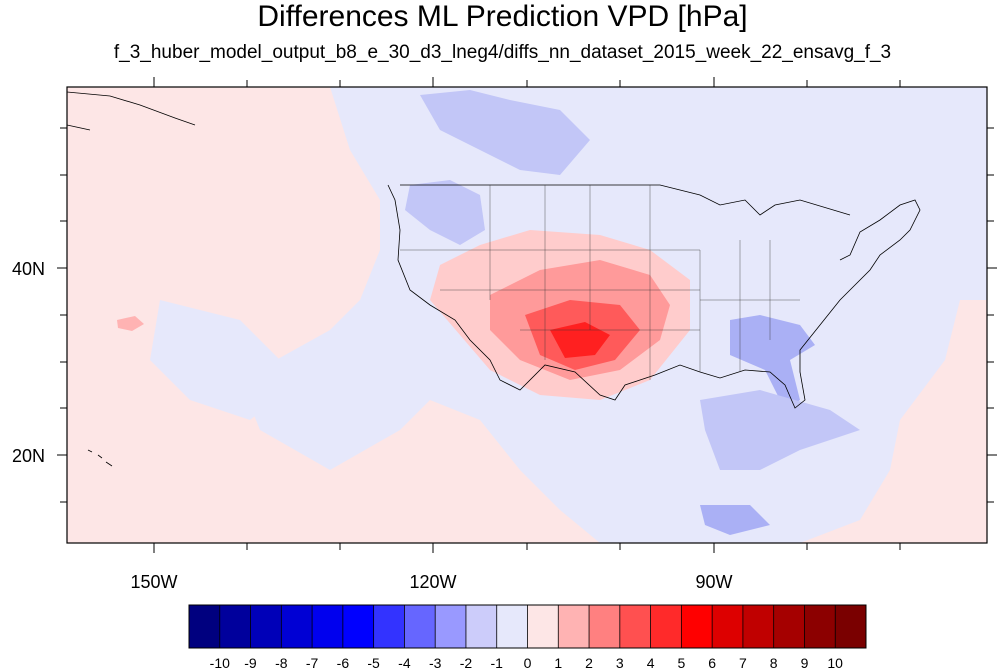  Describe the element at coordinates (154, 582) in the screenshot. I see `lon-label-150w: 150W` at that location.